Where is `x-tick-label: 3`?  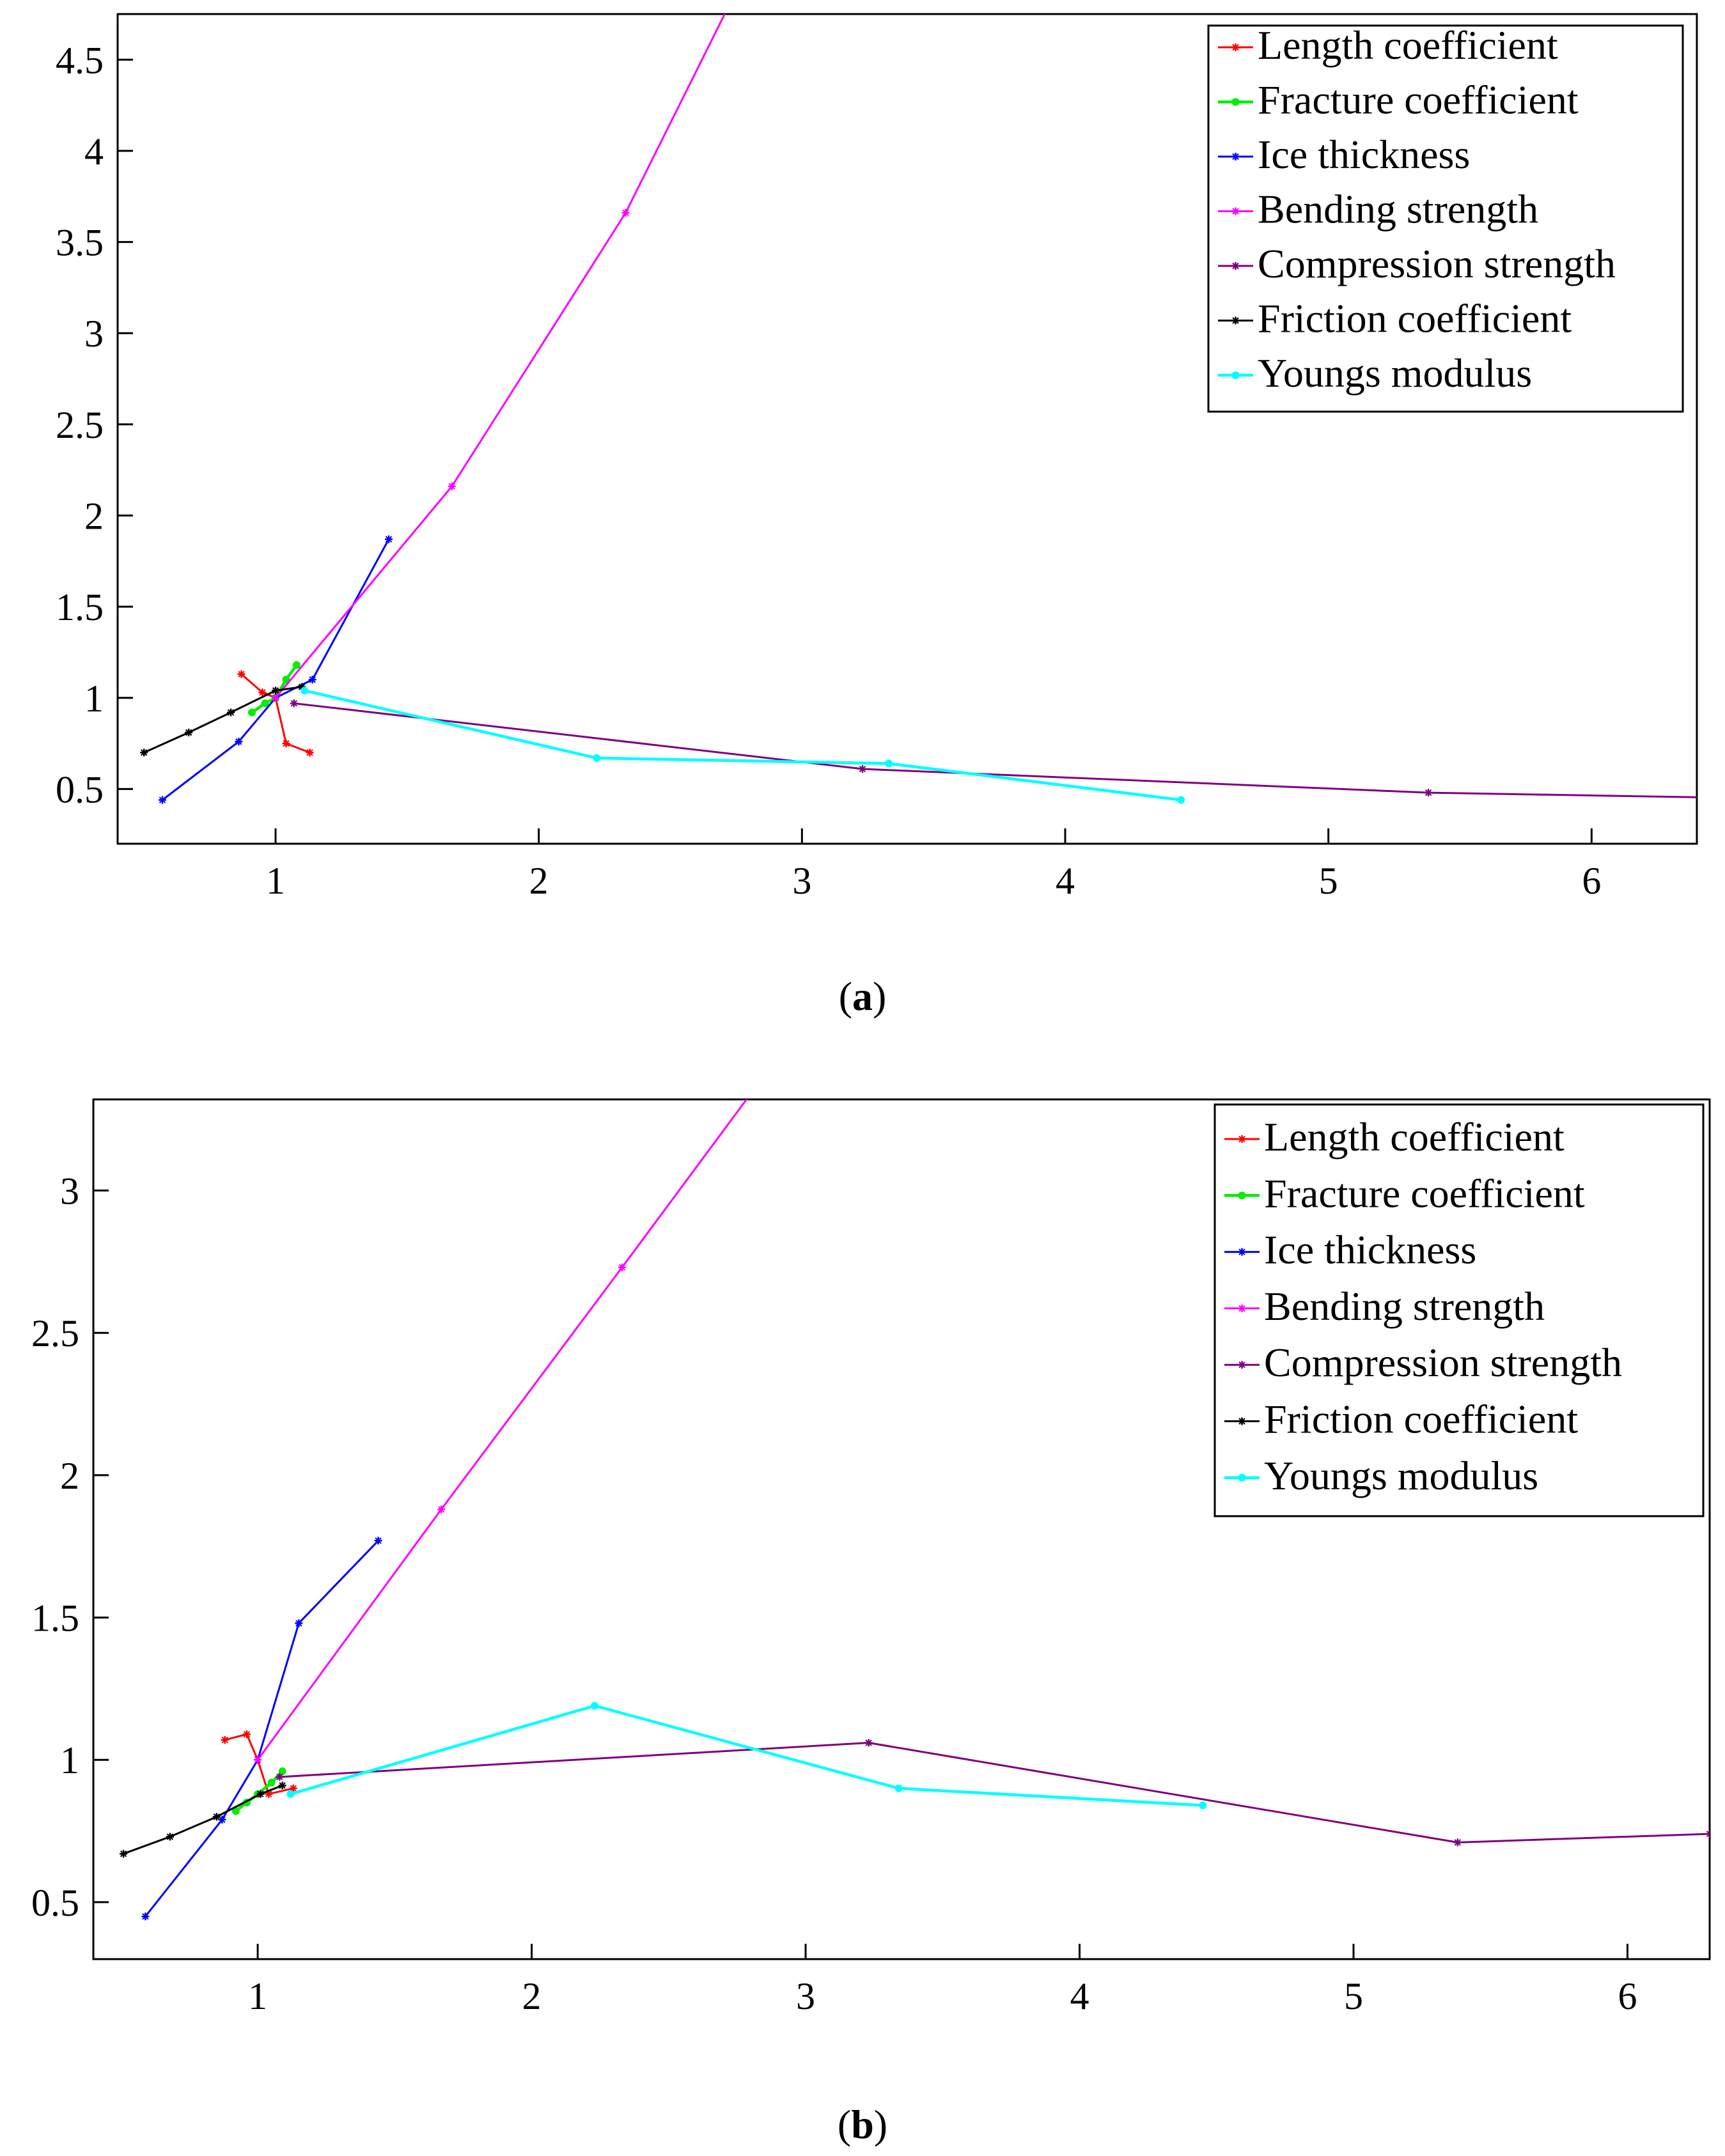 x-tick-label: 3 is located at coordinates (806, 1996).